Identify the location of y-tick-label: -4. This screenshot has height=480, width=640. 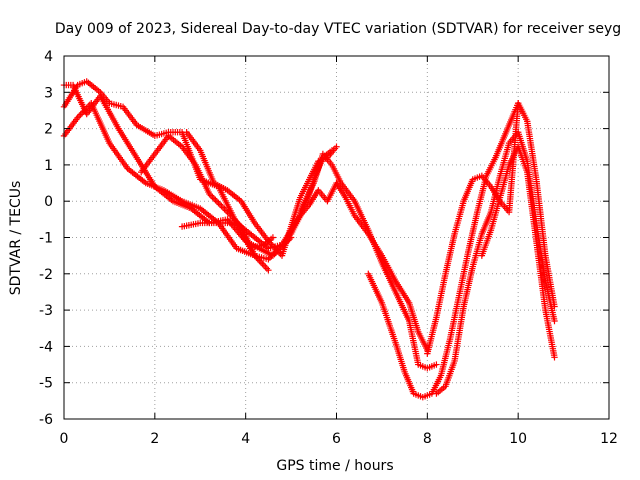
(46, 347).